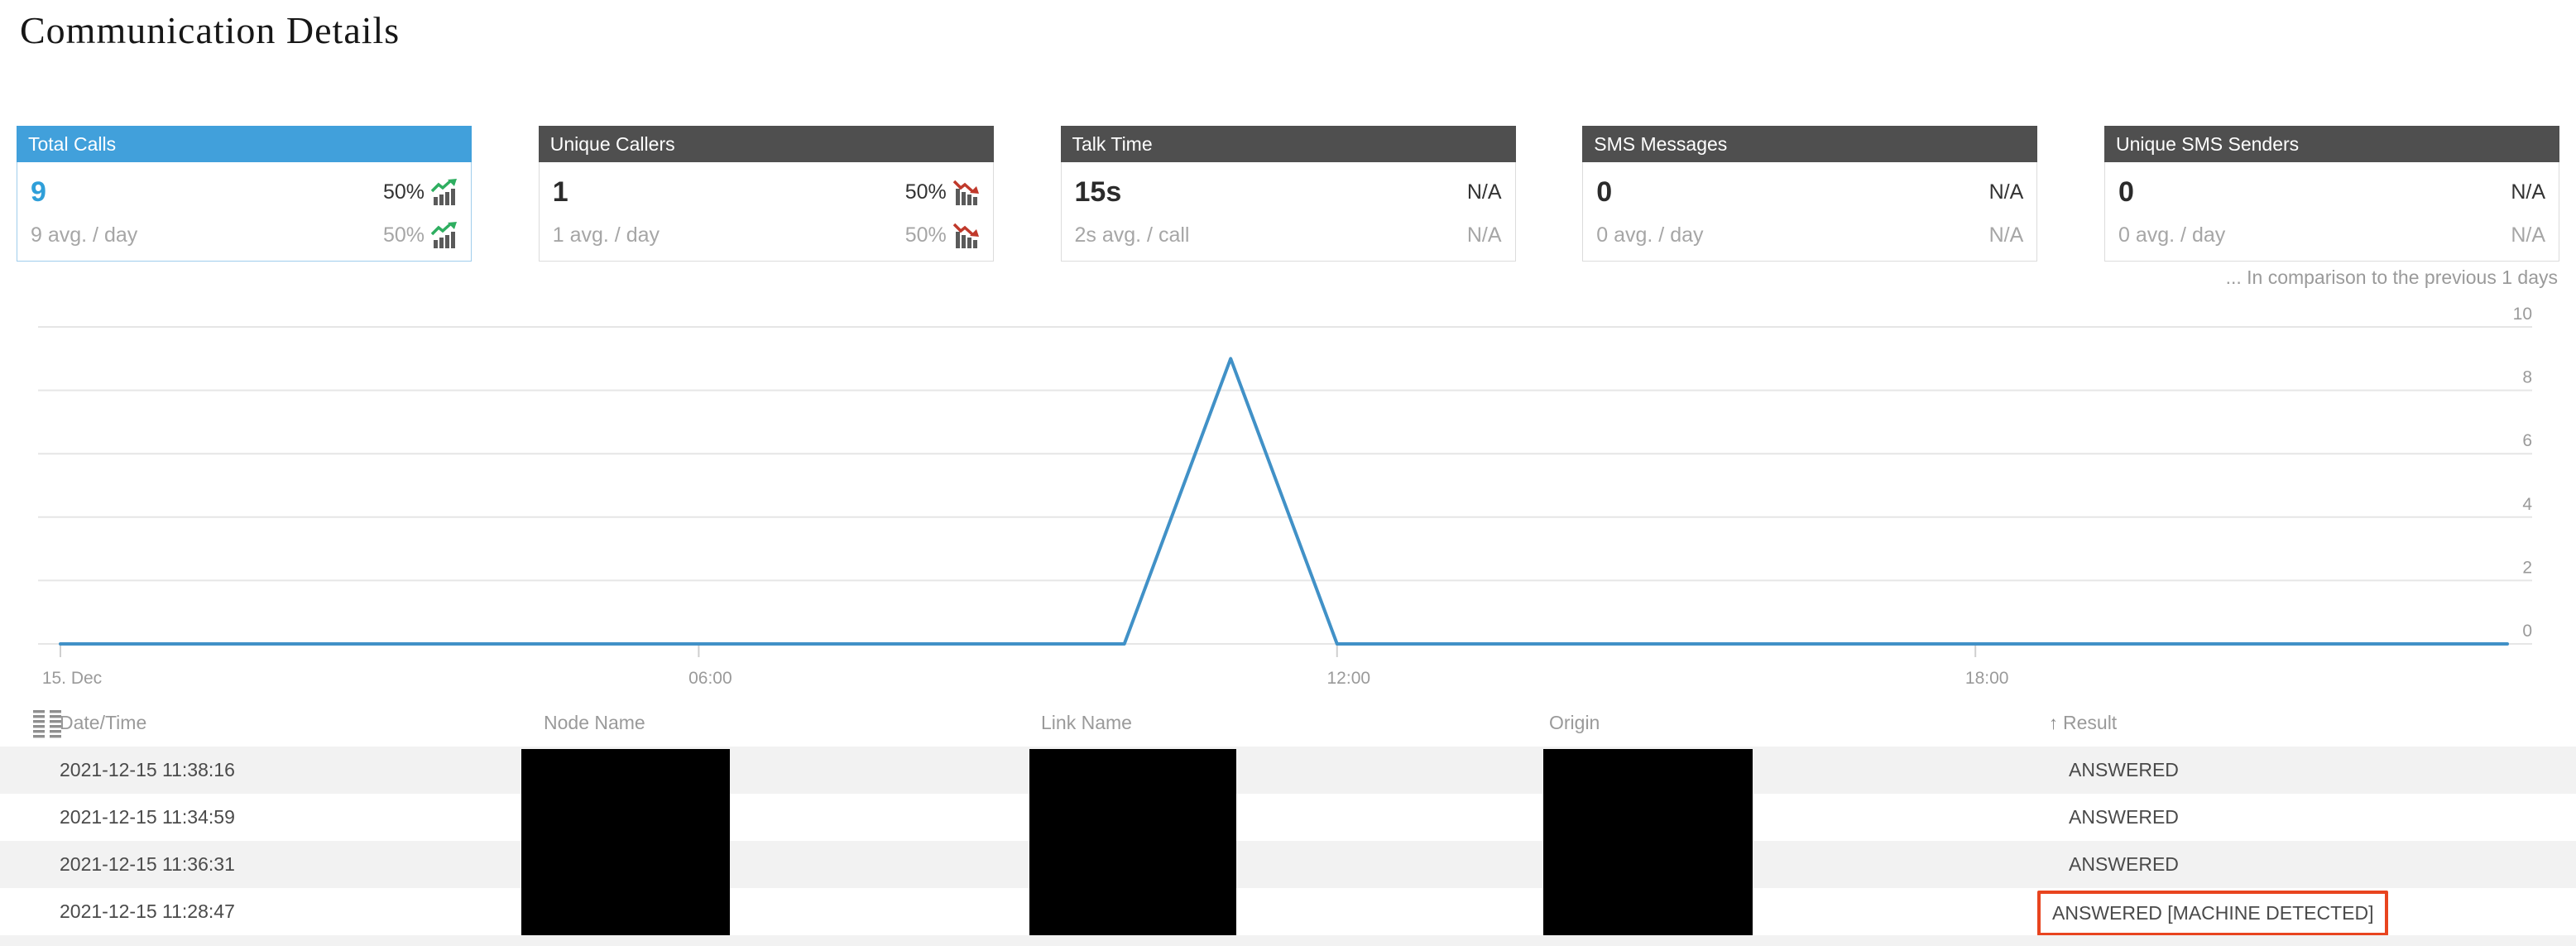 The image size is (2576, 946). I want to click on cell-datetime: 2021-12-15 11:34:59, so click(147, 817).